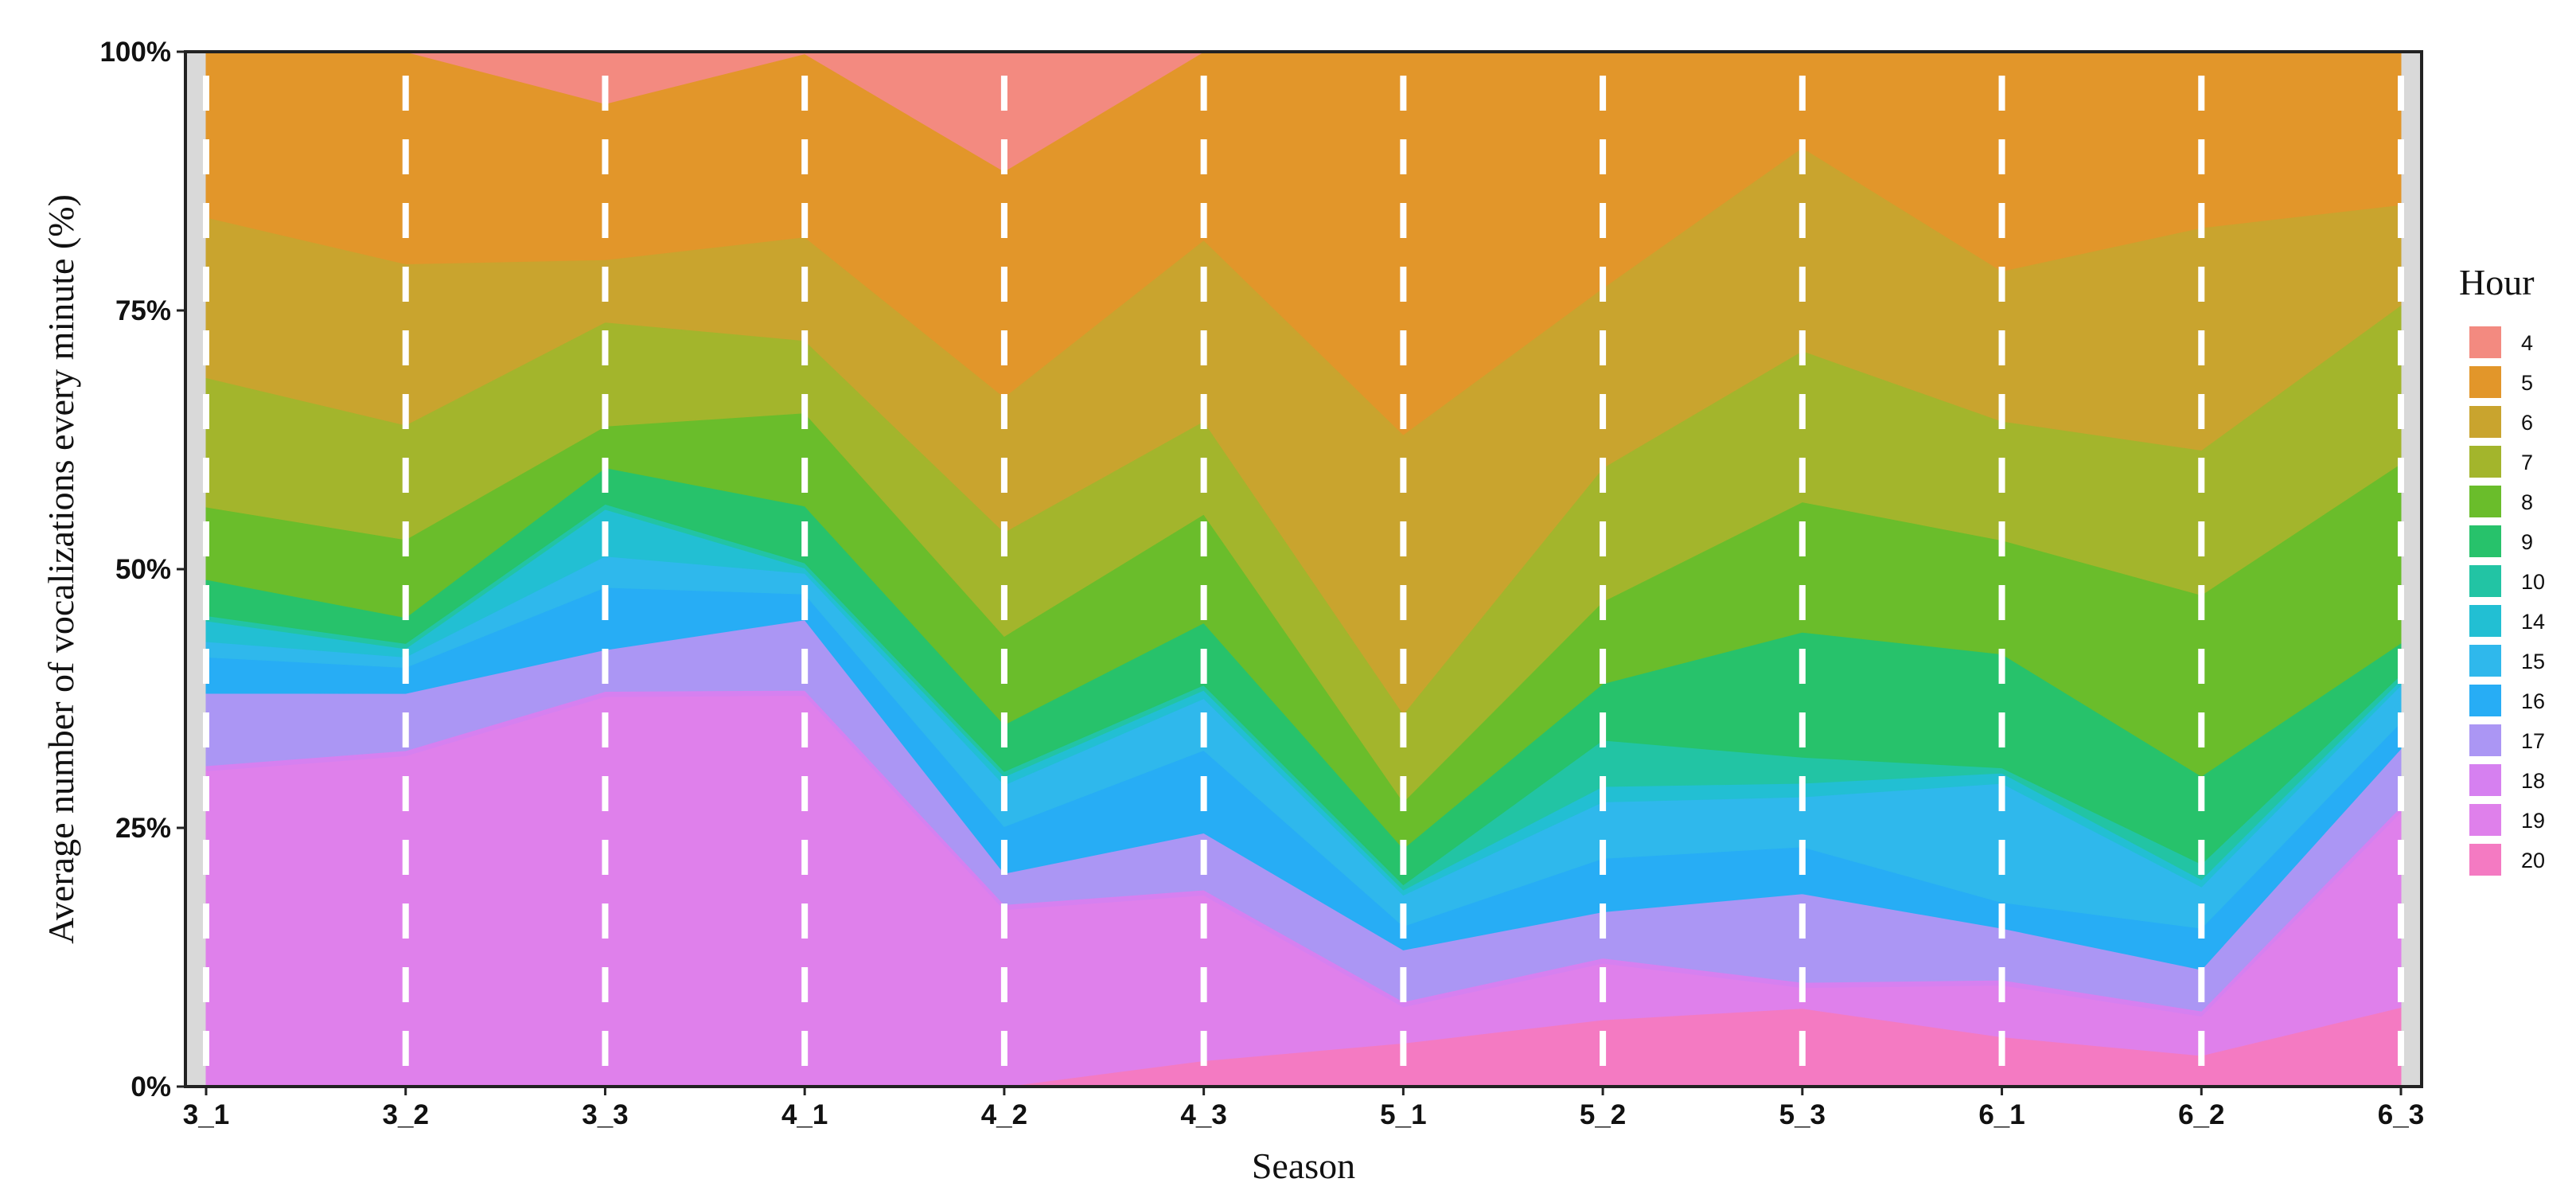 The image size is (2576, 1202). What do you see at coordinates (2533, 781) in the screenshot?
I see `legend-label-18: 18` at bounding box center [2533, 781].